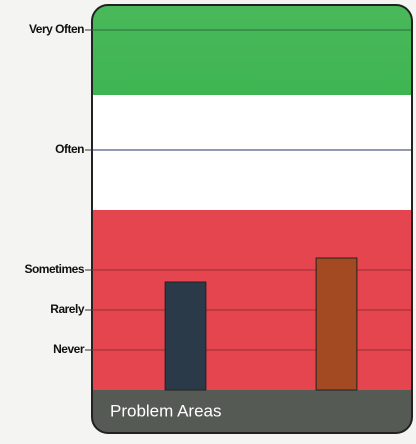 The height and width of the screenshot is (444, 416). What do you see at coordinates (56, 29) in the screenshot?
I see `y-tick-label: Very Often` at bounding box center [56, 29].